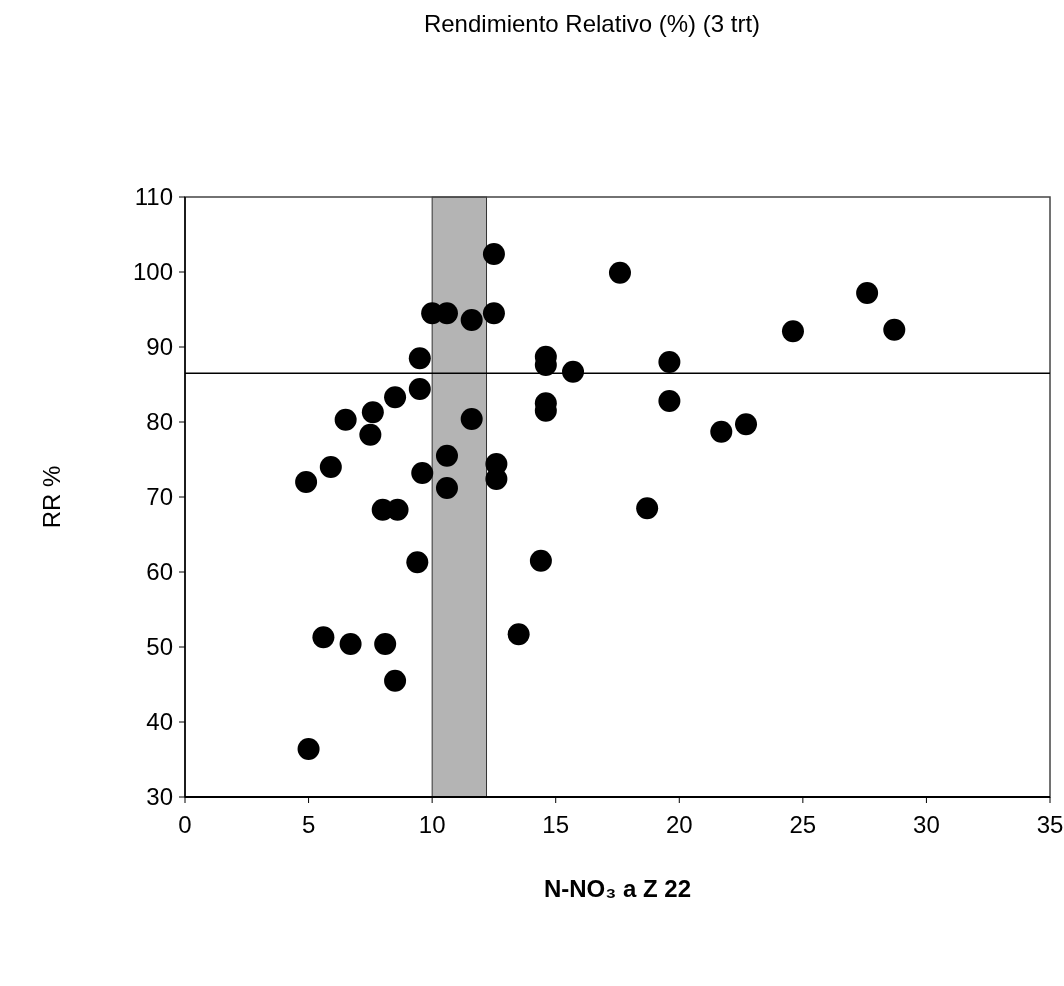  What do you see at coordinates (185, 824) in the screenshot?
I see `x-tick-label: 0` at bounding box center [185, 824].